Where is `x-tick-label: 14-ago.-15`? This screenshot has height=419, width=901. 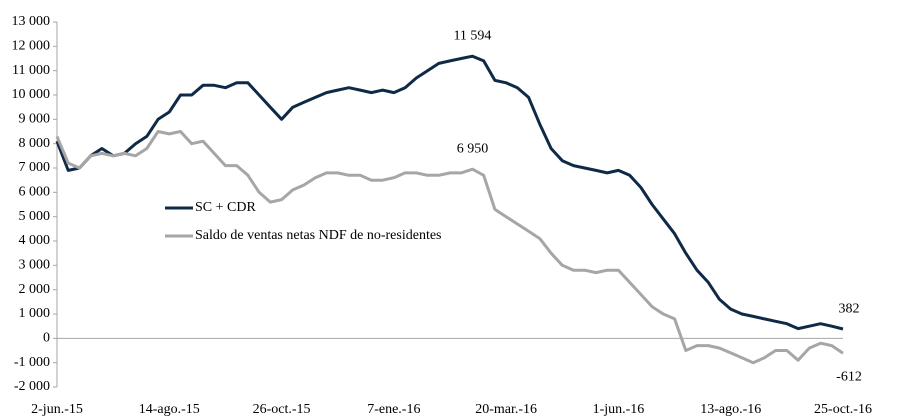
x-tick-label: 14-ago.-15 is located at coordinates (169, 409).